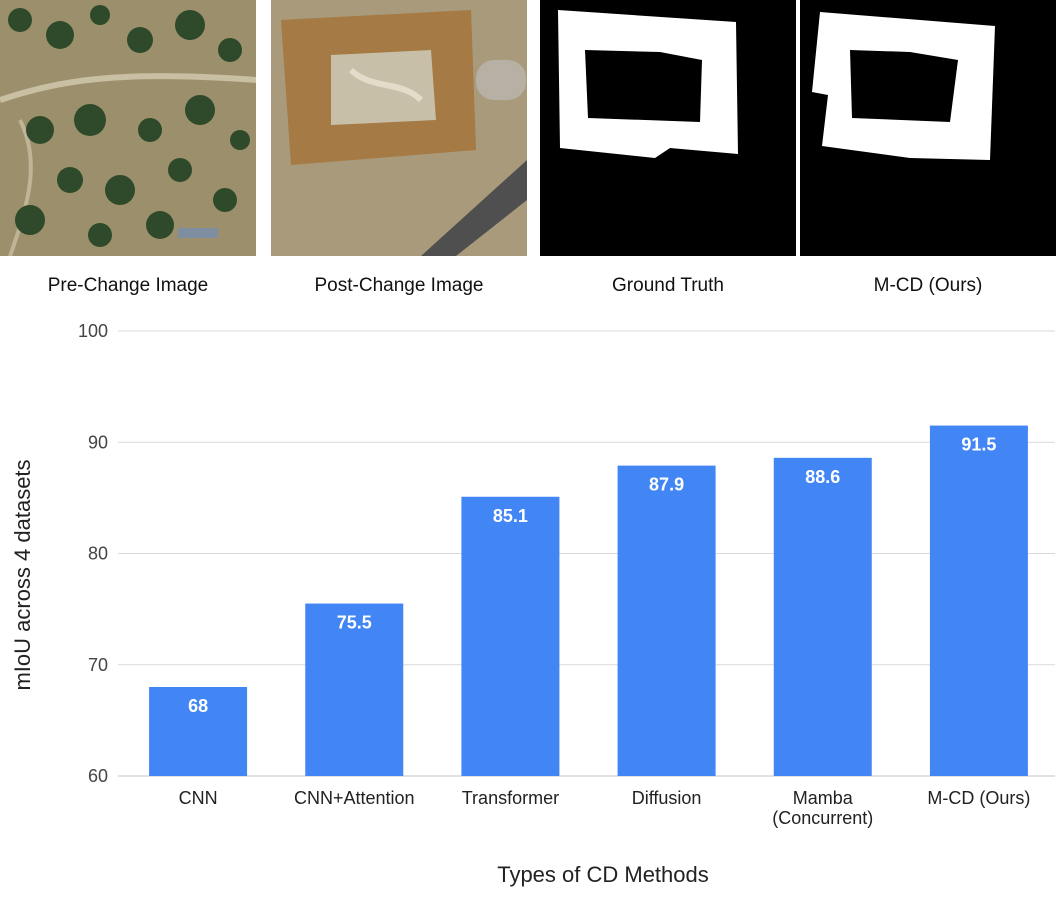  Describe the element at coordinates (22, 574) in the screenshot. I see `y-axis-title: mIoU across 4 datasets` at that location.